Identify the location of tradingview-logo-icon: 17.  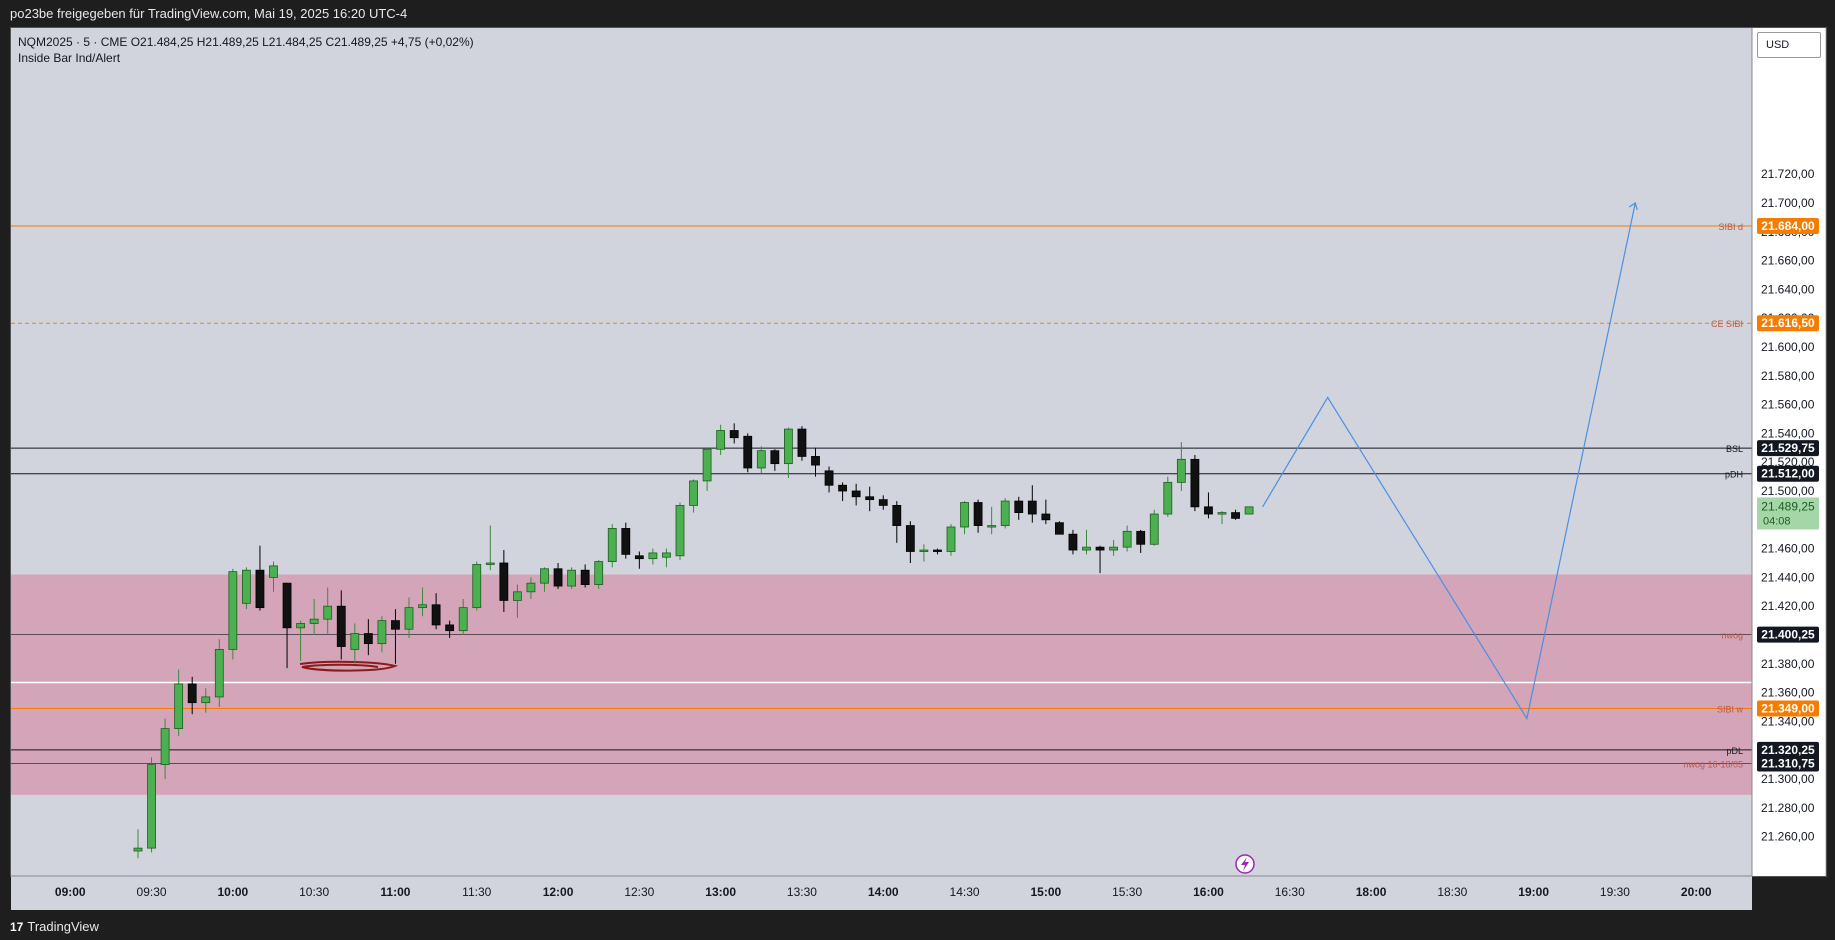
(17, 926).